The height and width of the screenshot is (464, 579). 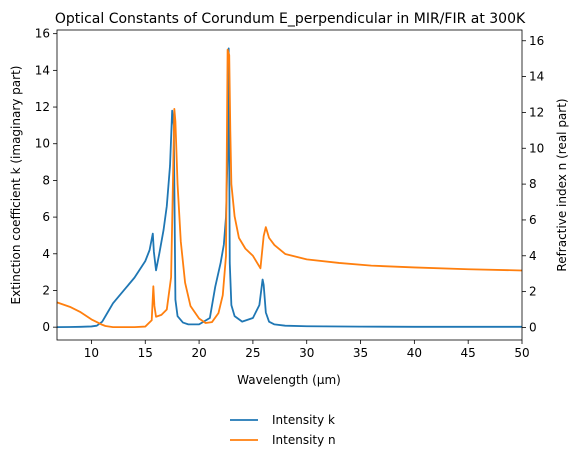 What do you see at coordinates (533, 220) in the screenshot?
I see `right-y-tick-label-6: 6` at bounding box center [533, 220].